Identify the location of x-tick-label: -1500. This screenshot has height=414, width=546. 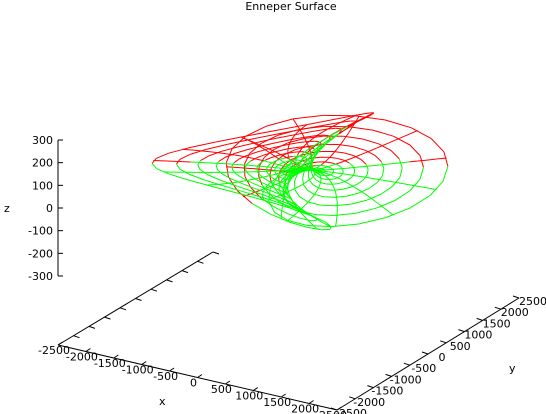
(110, 363).